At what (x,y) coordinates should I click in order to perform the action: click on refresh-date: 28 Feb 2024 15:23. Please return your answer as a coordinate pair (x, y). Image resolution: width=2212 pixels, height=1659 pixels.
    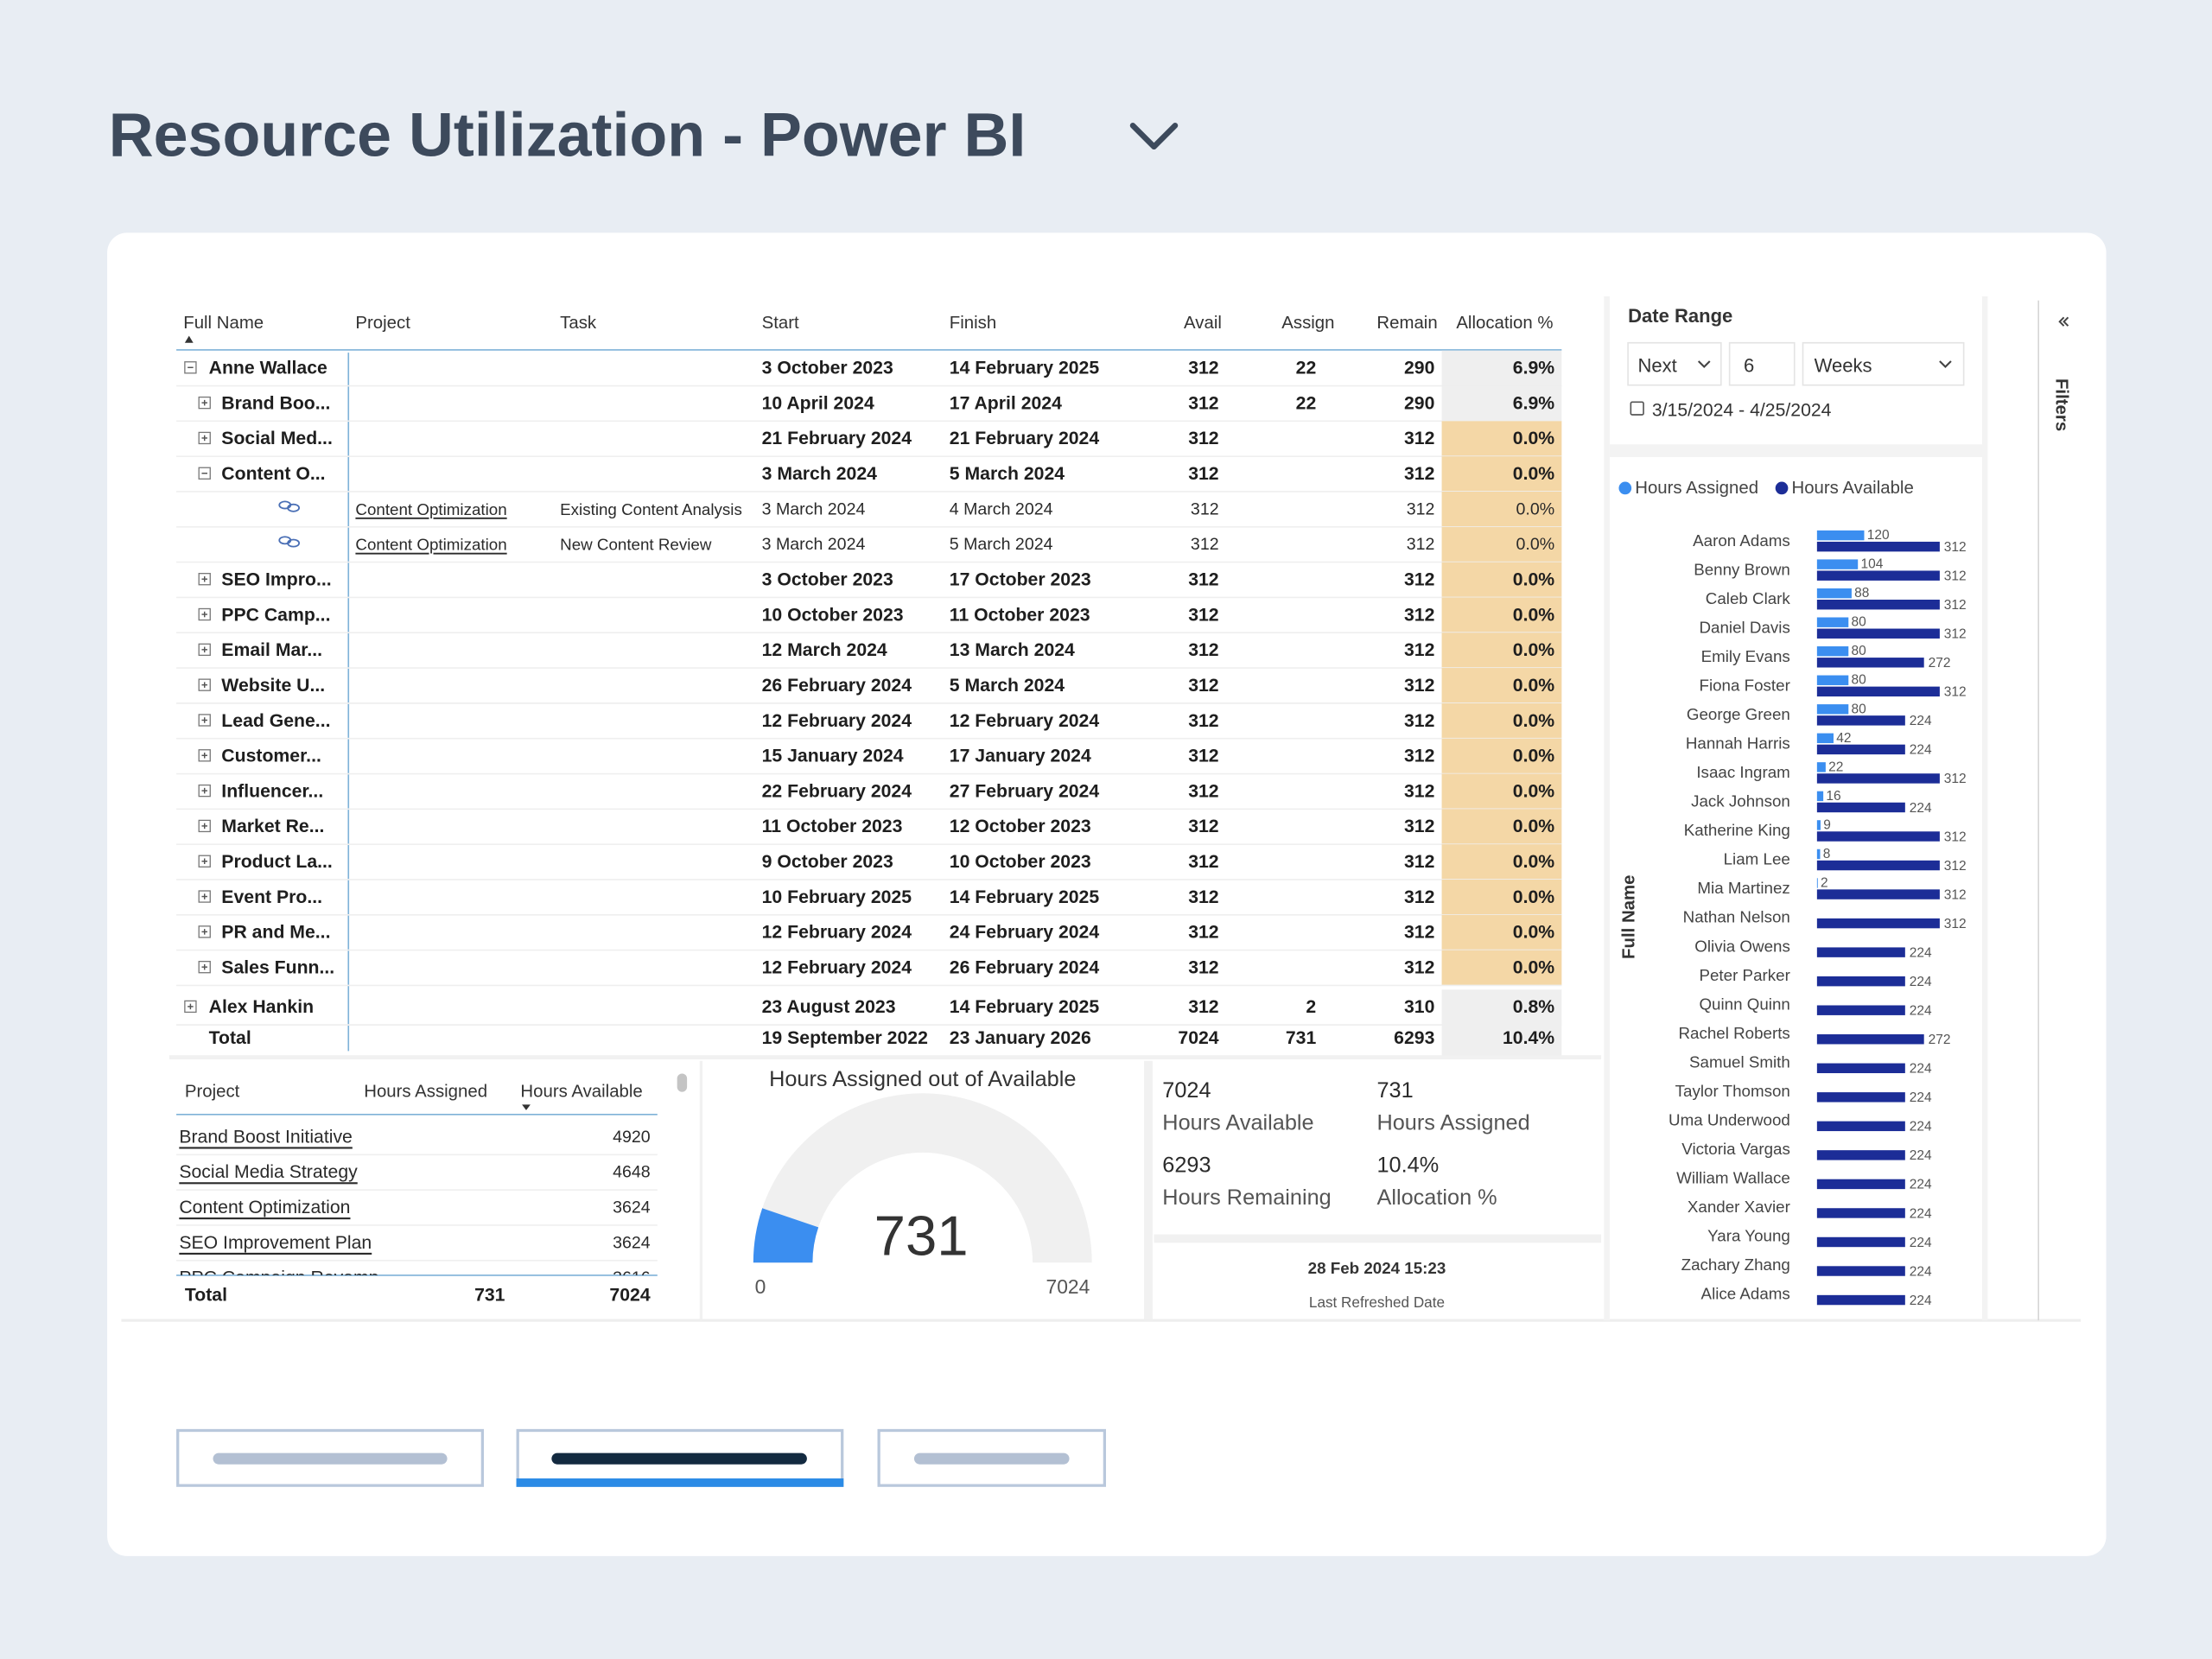
    Looking at the image, I should click on (1377, 1268).